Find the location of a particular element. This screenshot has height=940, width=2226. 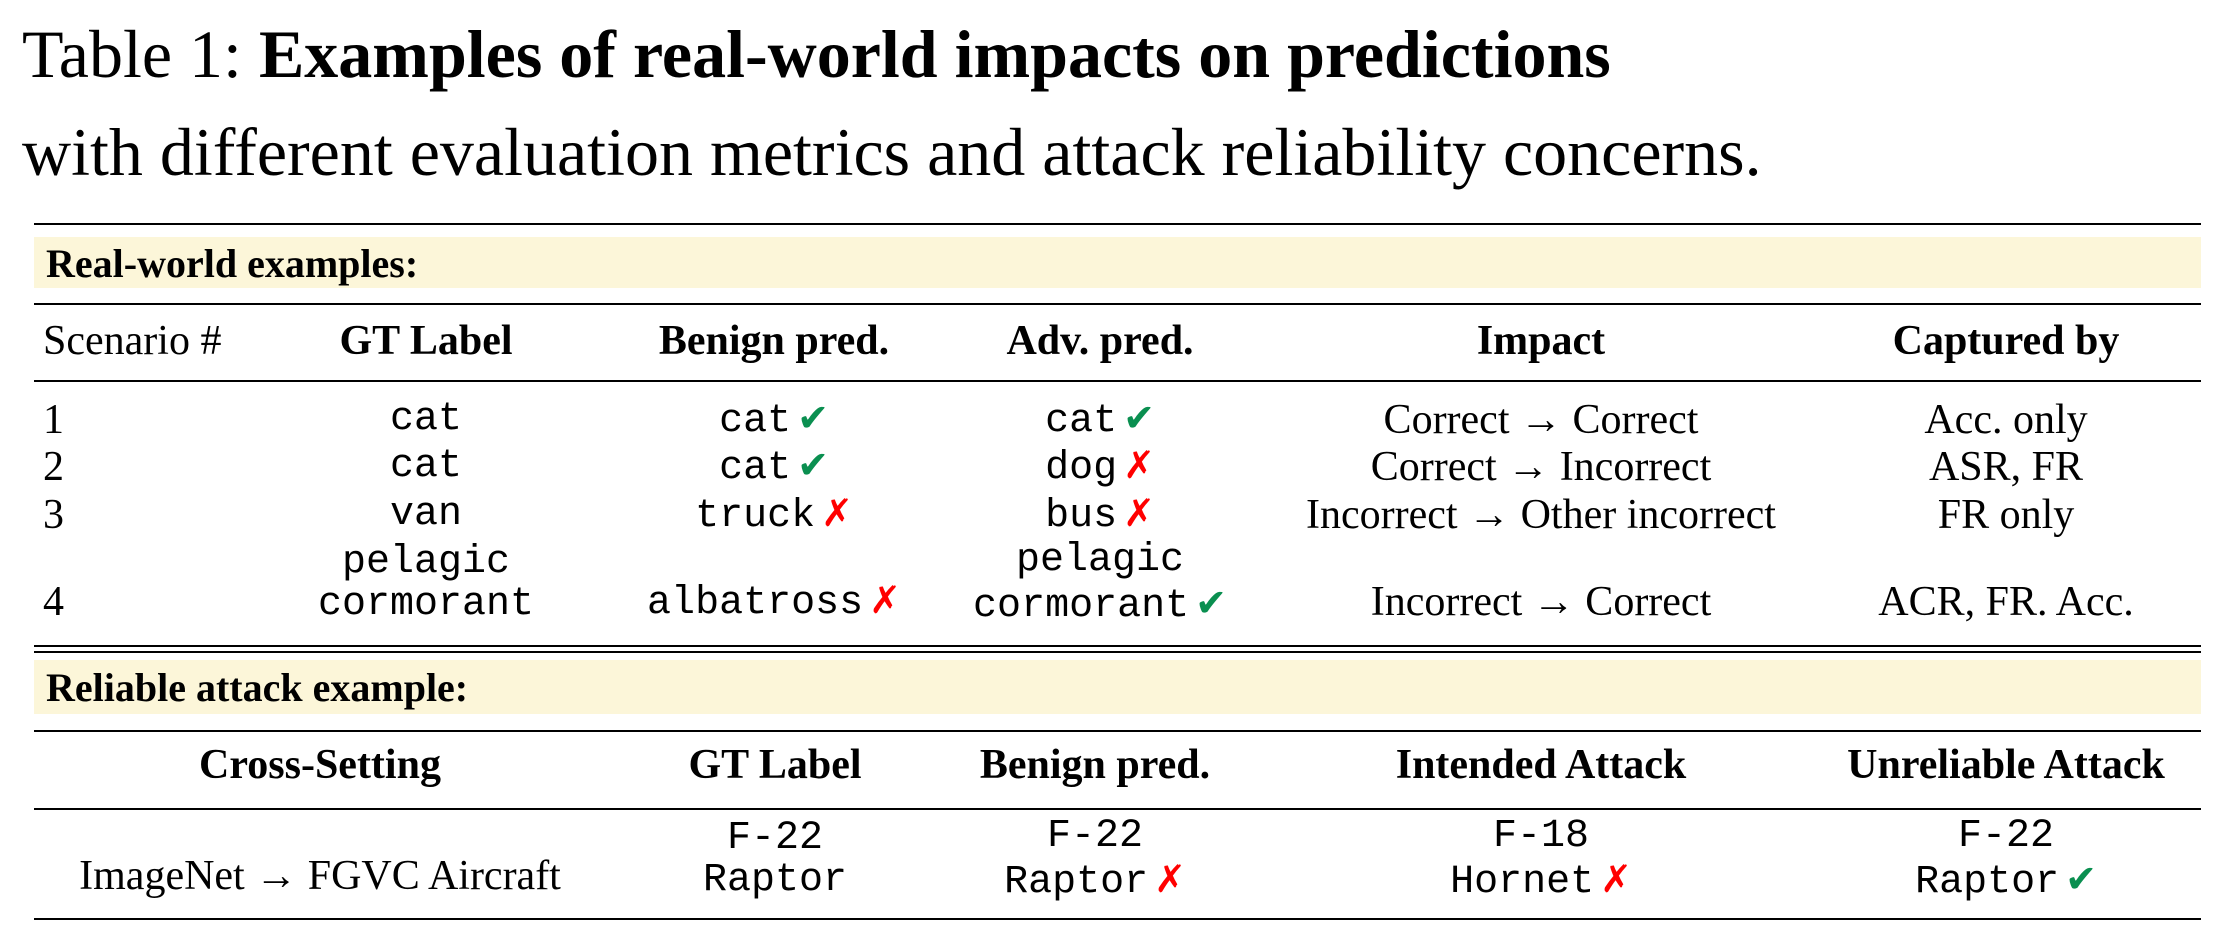

cell-text: Intended Attack is located at coordinates (1541, 765).